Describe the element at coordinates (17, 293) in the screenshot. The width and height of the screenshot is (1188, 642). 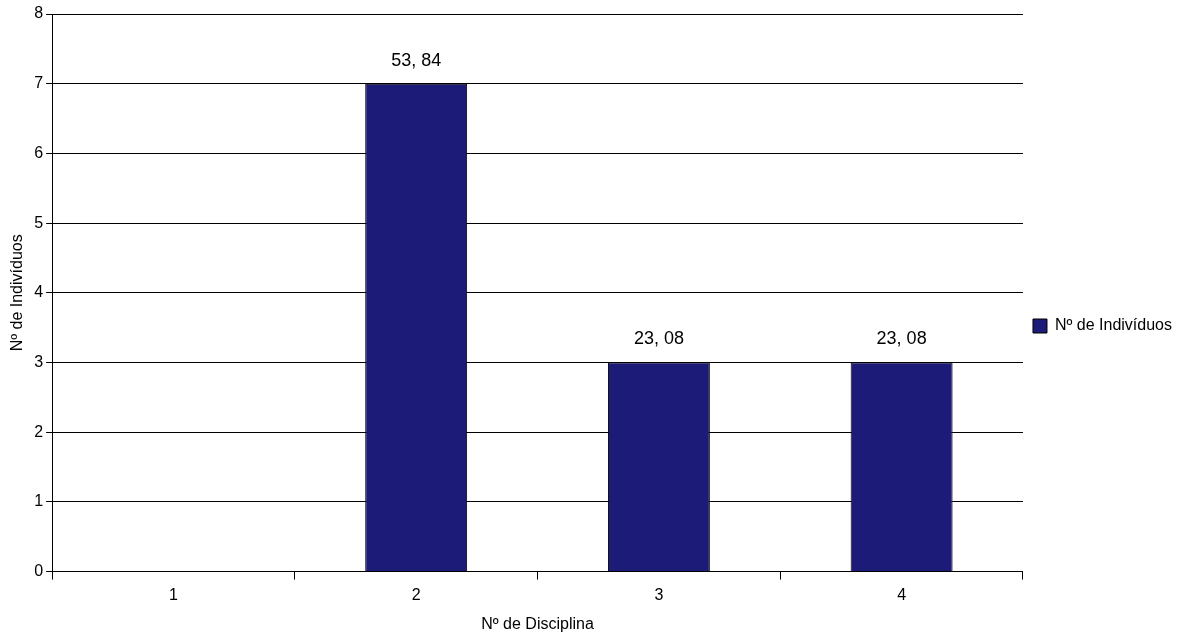
I see `y-axis-title: Nº de Indivíduos` at that location.